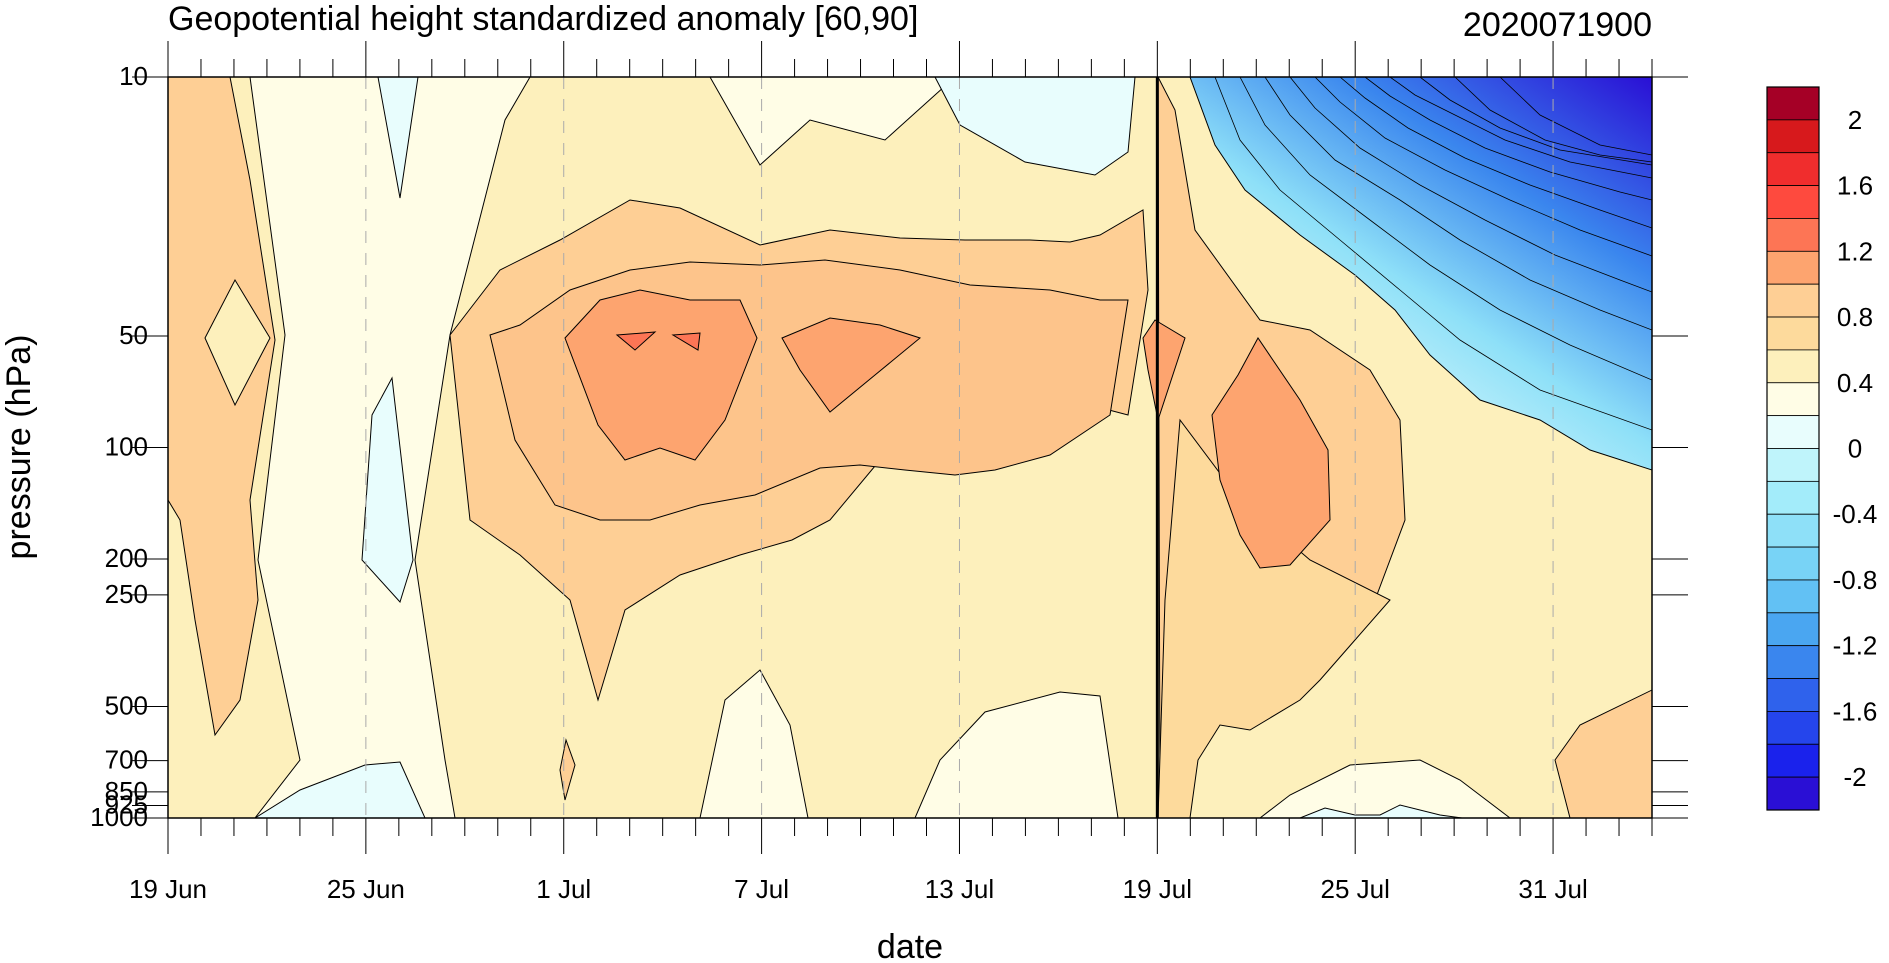  Describe the element at coordinates (126, 804) in the screenshot. I see `y-tick-label: 925` at that location.